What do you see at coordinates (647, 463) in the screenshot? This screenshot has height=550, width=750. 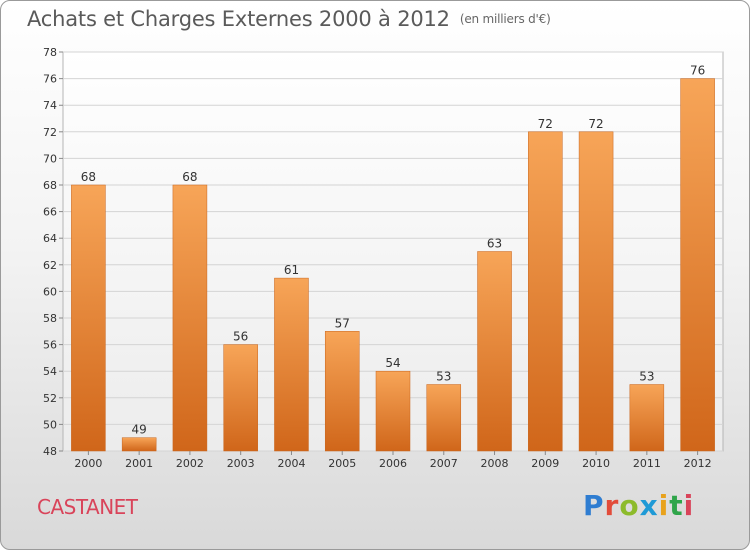 I see `x-tick-label: 2011` at bounding box center [647, 463].